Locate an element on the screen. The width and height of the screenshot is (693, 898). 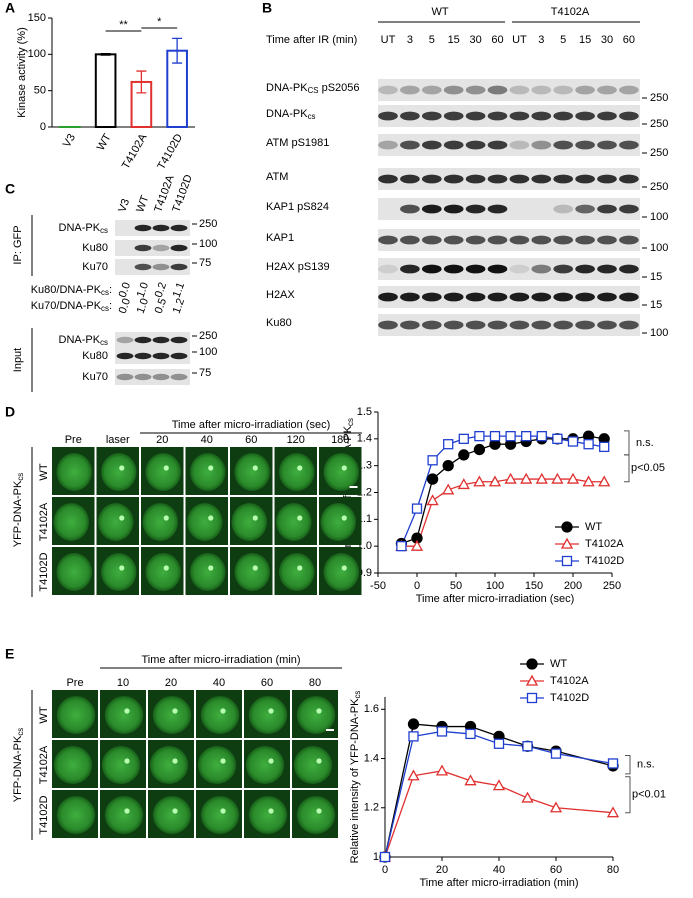
column-label: 40 is located at coordinates (207, 440).